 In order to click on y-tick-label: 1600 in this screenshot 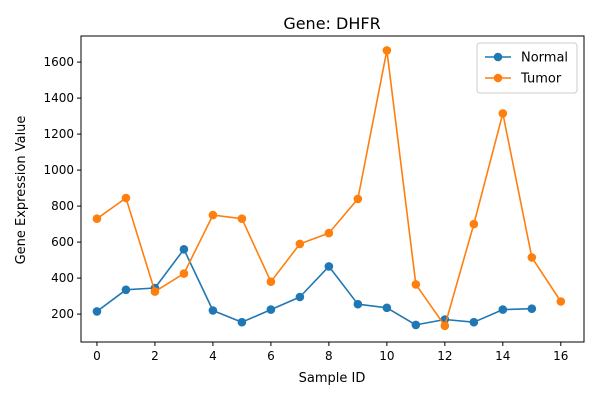, I will do `click(58, 62)`.